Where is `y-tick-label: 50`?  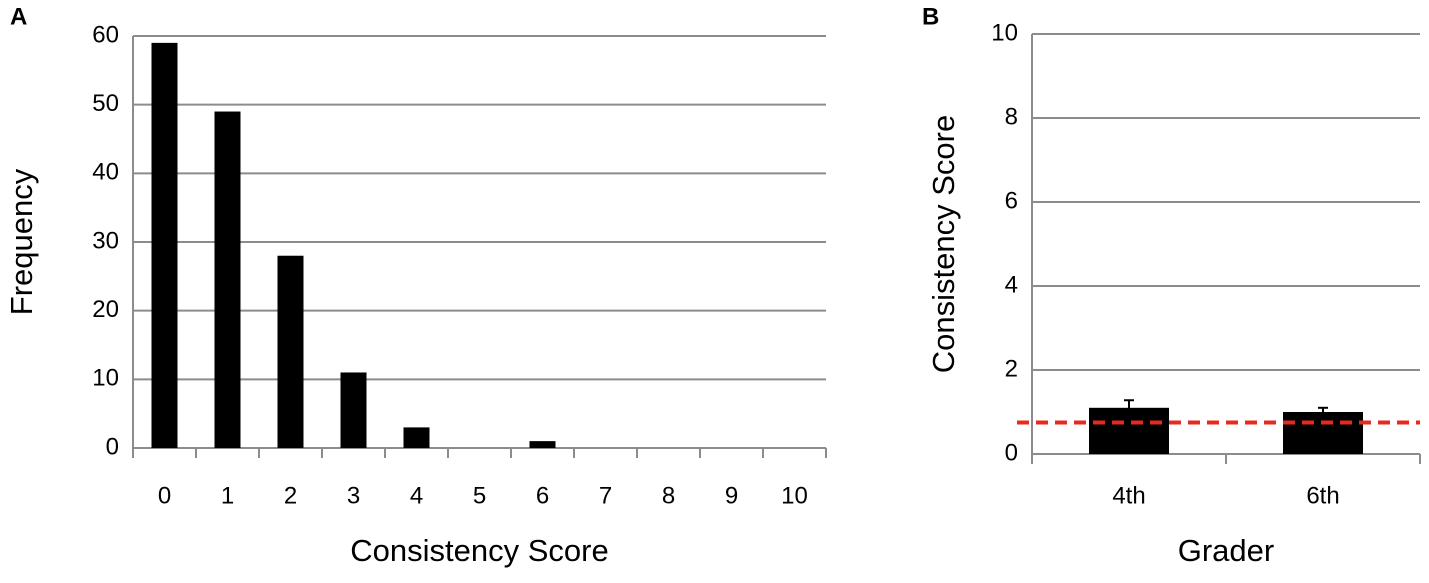
y-tick-label: 50 is located at coordinates (105, 103).